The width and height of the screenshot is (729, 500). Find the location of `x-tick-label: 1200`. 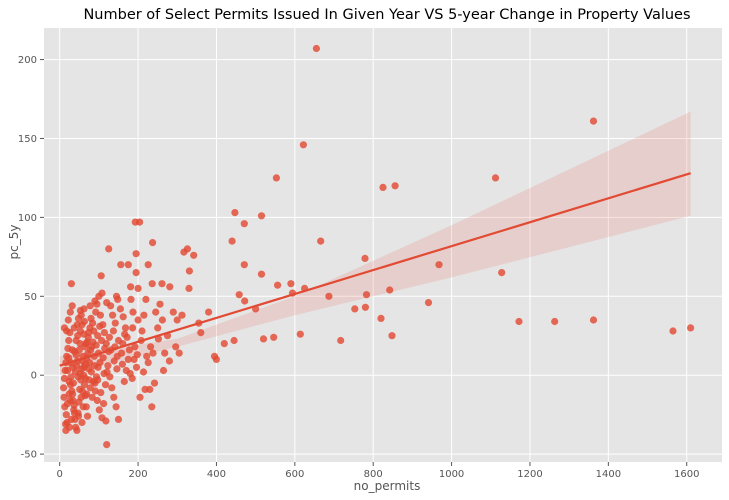

x-tick-label: 1200 is located at coordinates (529, 474).